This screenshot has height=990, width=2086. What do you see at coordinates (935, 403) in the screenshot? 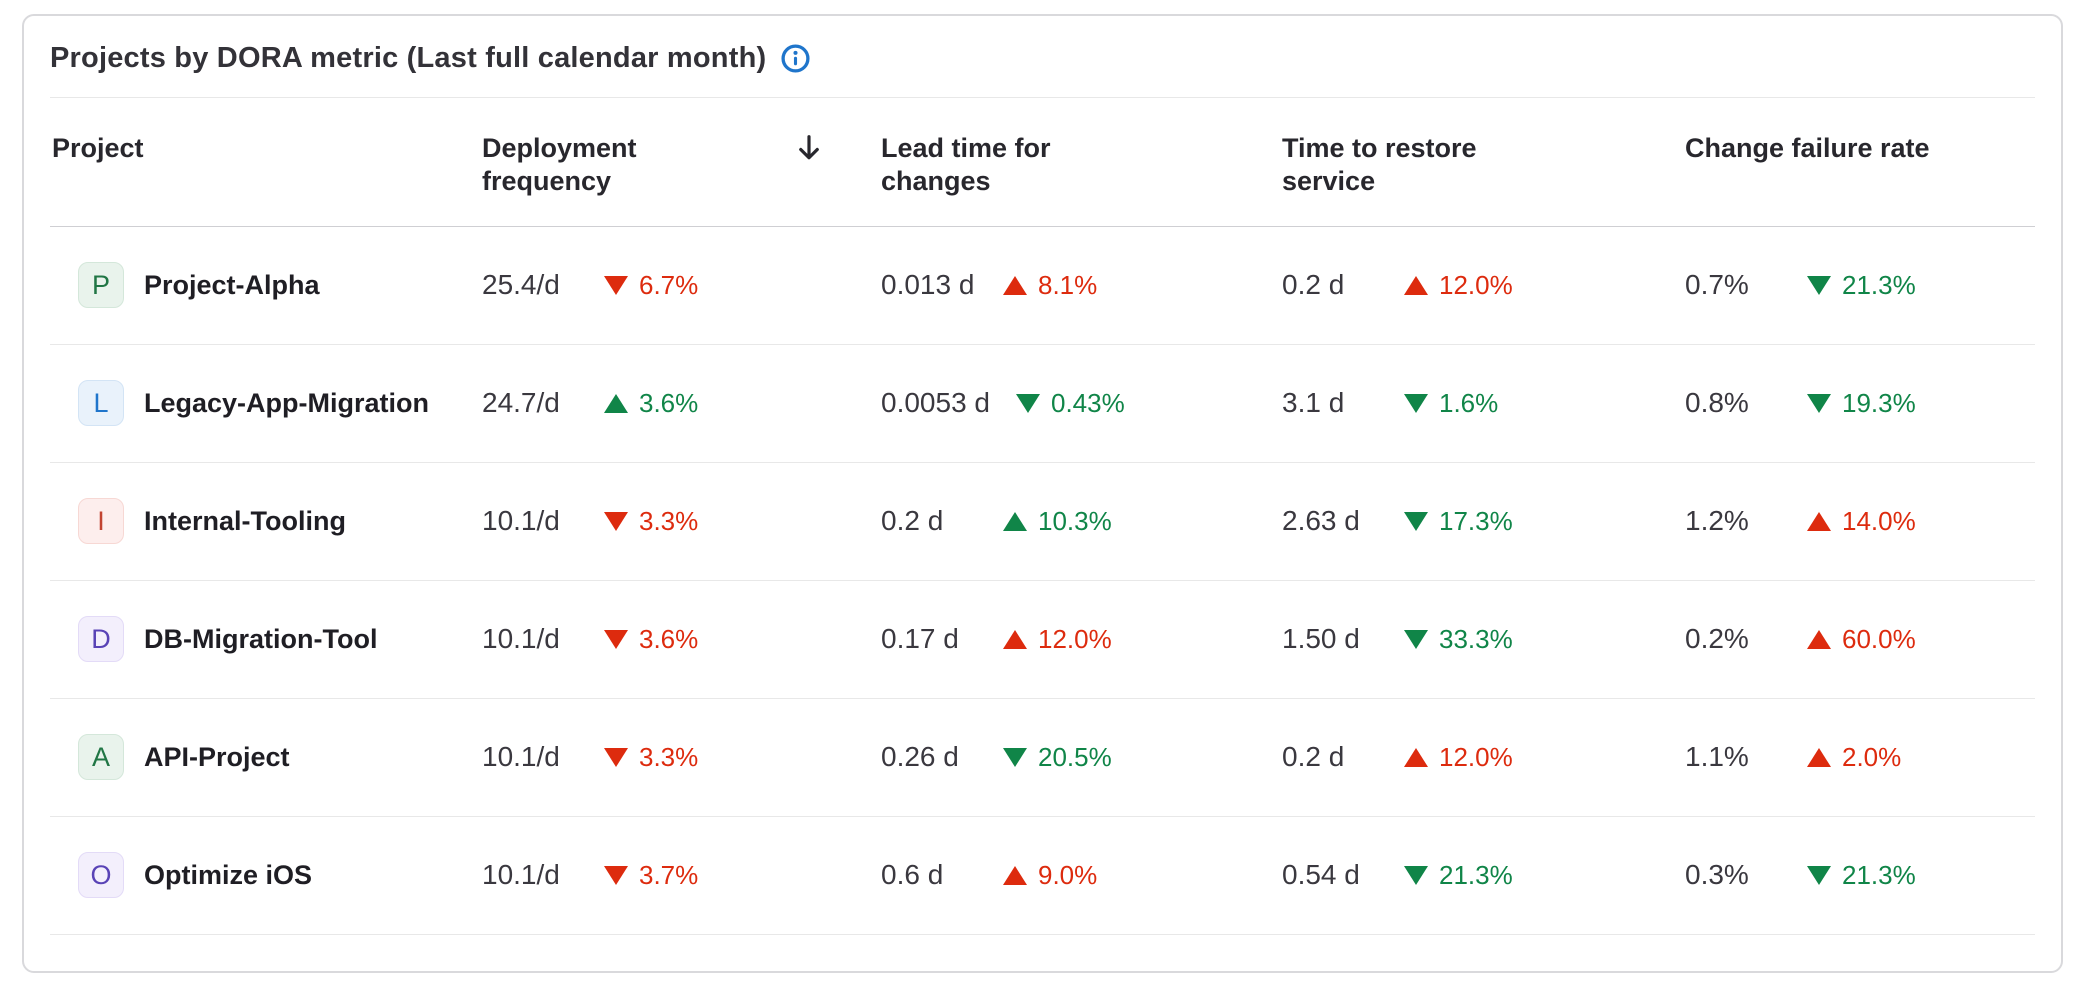
I see `metric-value: 0.0053 d` at bounding box center [935, 403].